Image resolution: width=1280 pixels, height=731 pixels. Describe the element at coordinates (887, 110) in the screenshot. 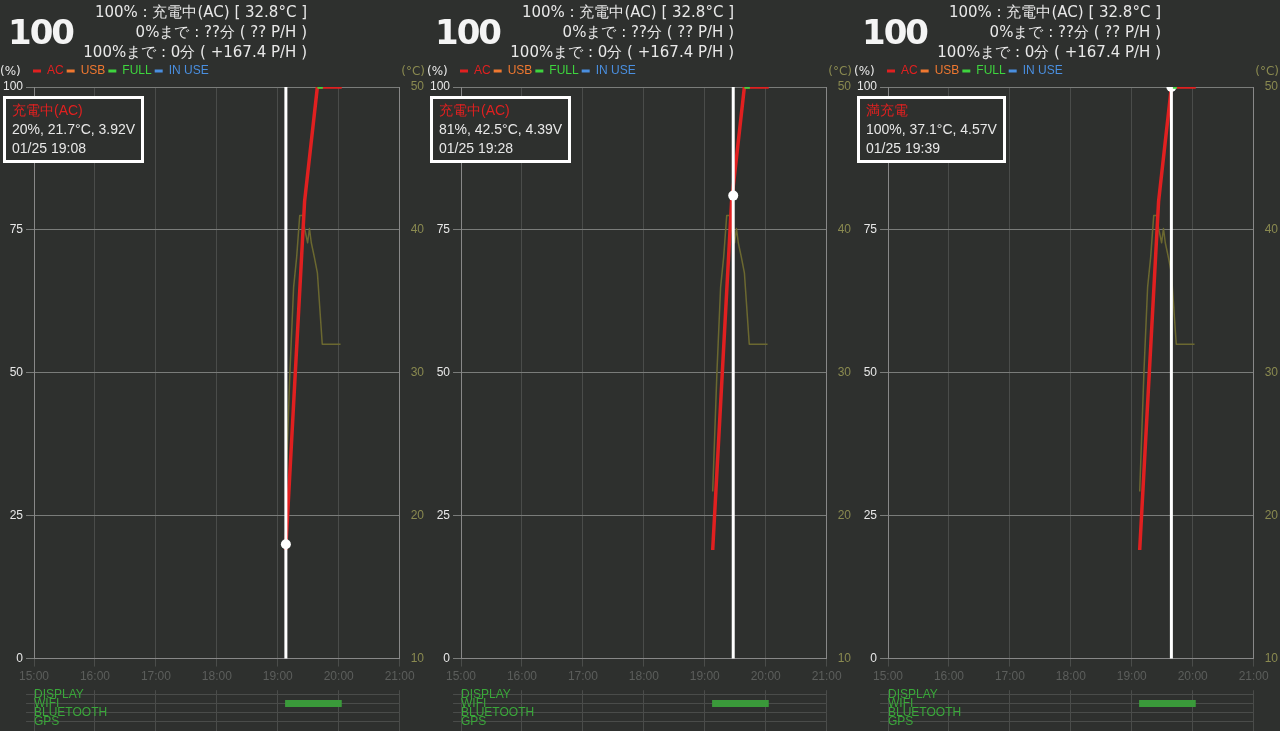

I see `annotation: 満充電` at that location.